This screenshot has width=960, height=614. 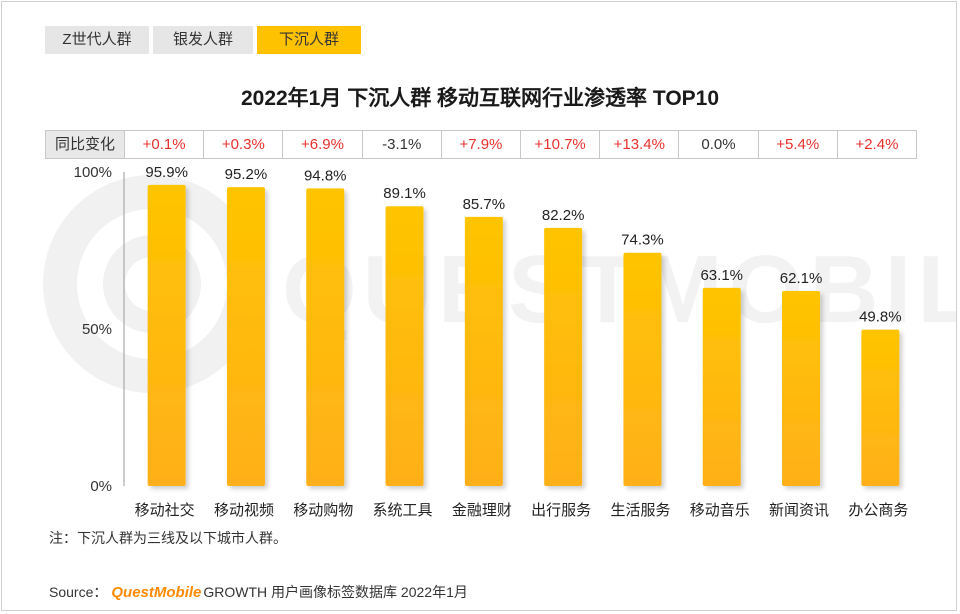 I want to click on tab-gen-z: Z世代人群, so click(x=97, y=40).